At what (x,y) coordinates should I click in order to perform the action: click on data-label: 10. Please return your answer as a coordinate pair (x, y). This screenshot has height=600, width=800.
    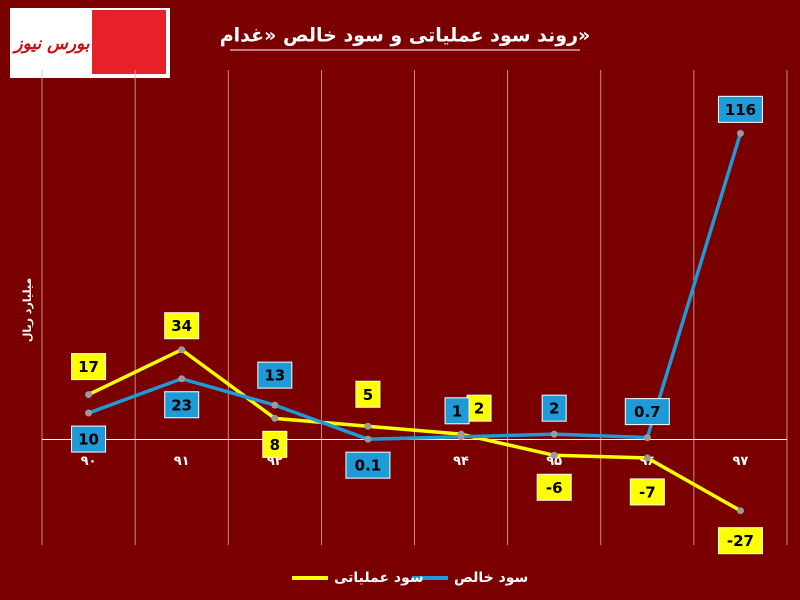
    Looking at the image, I should click on (88, 440).